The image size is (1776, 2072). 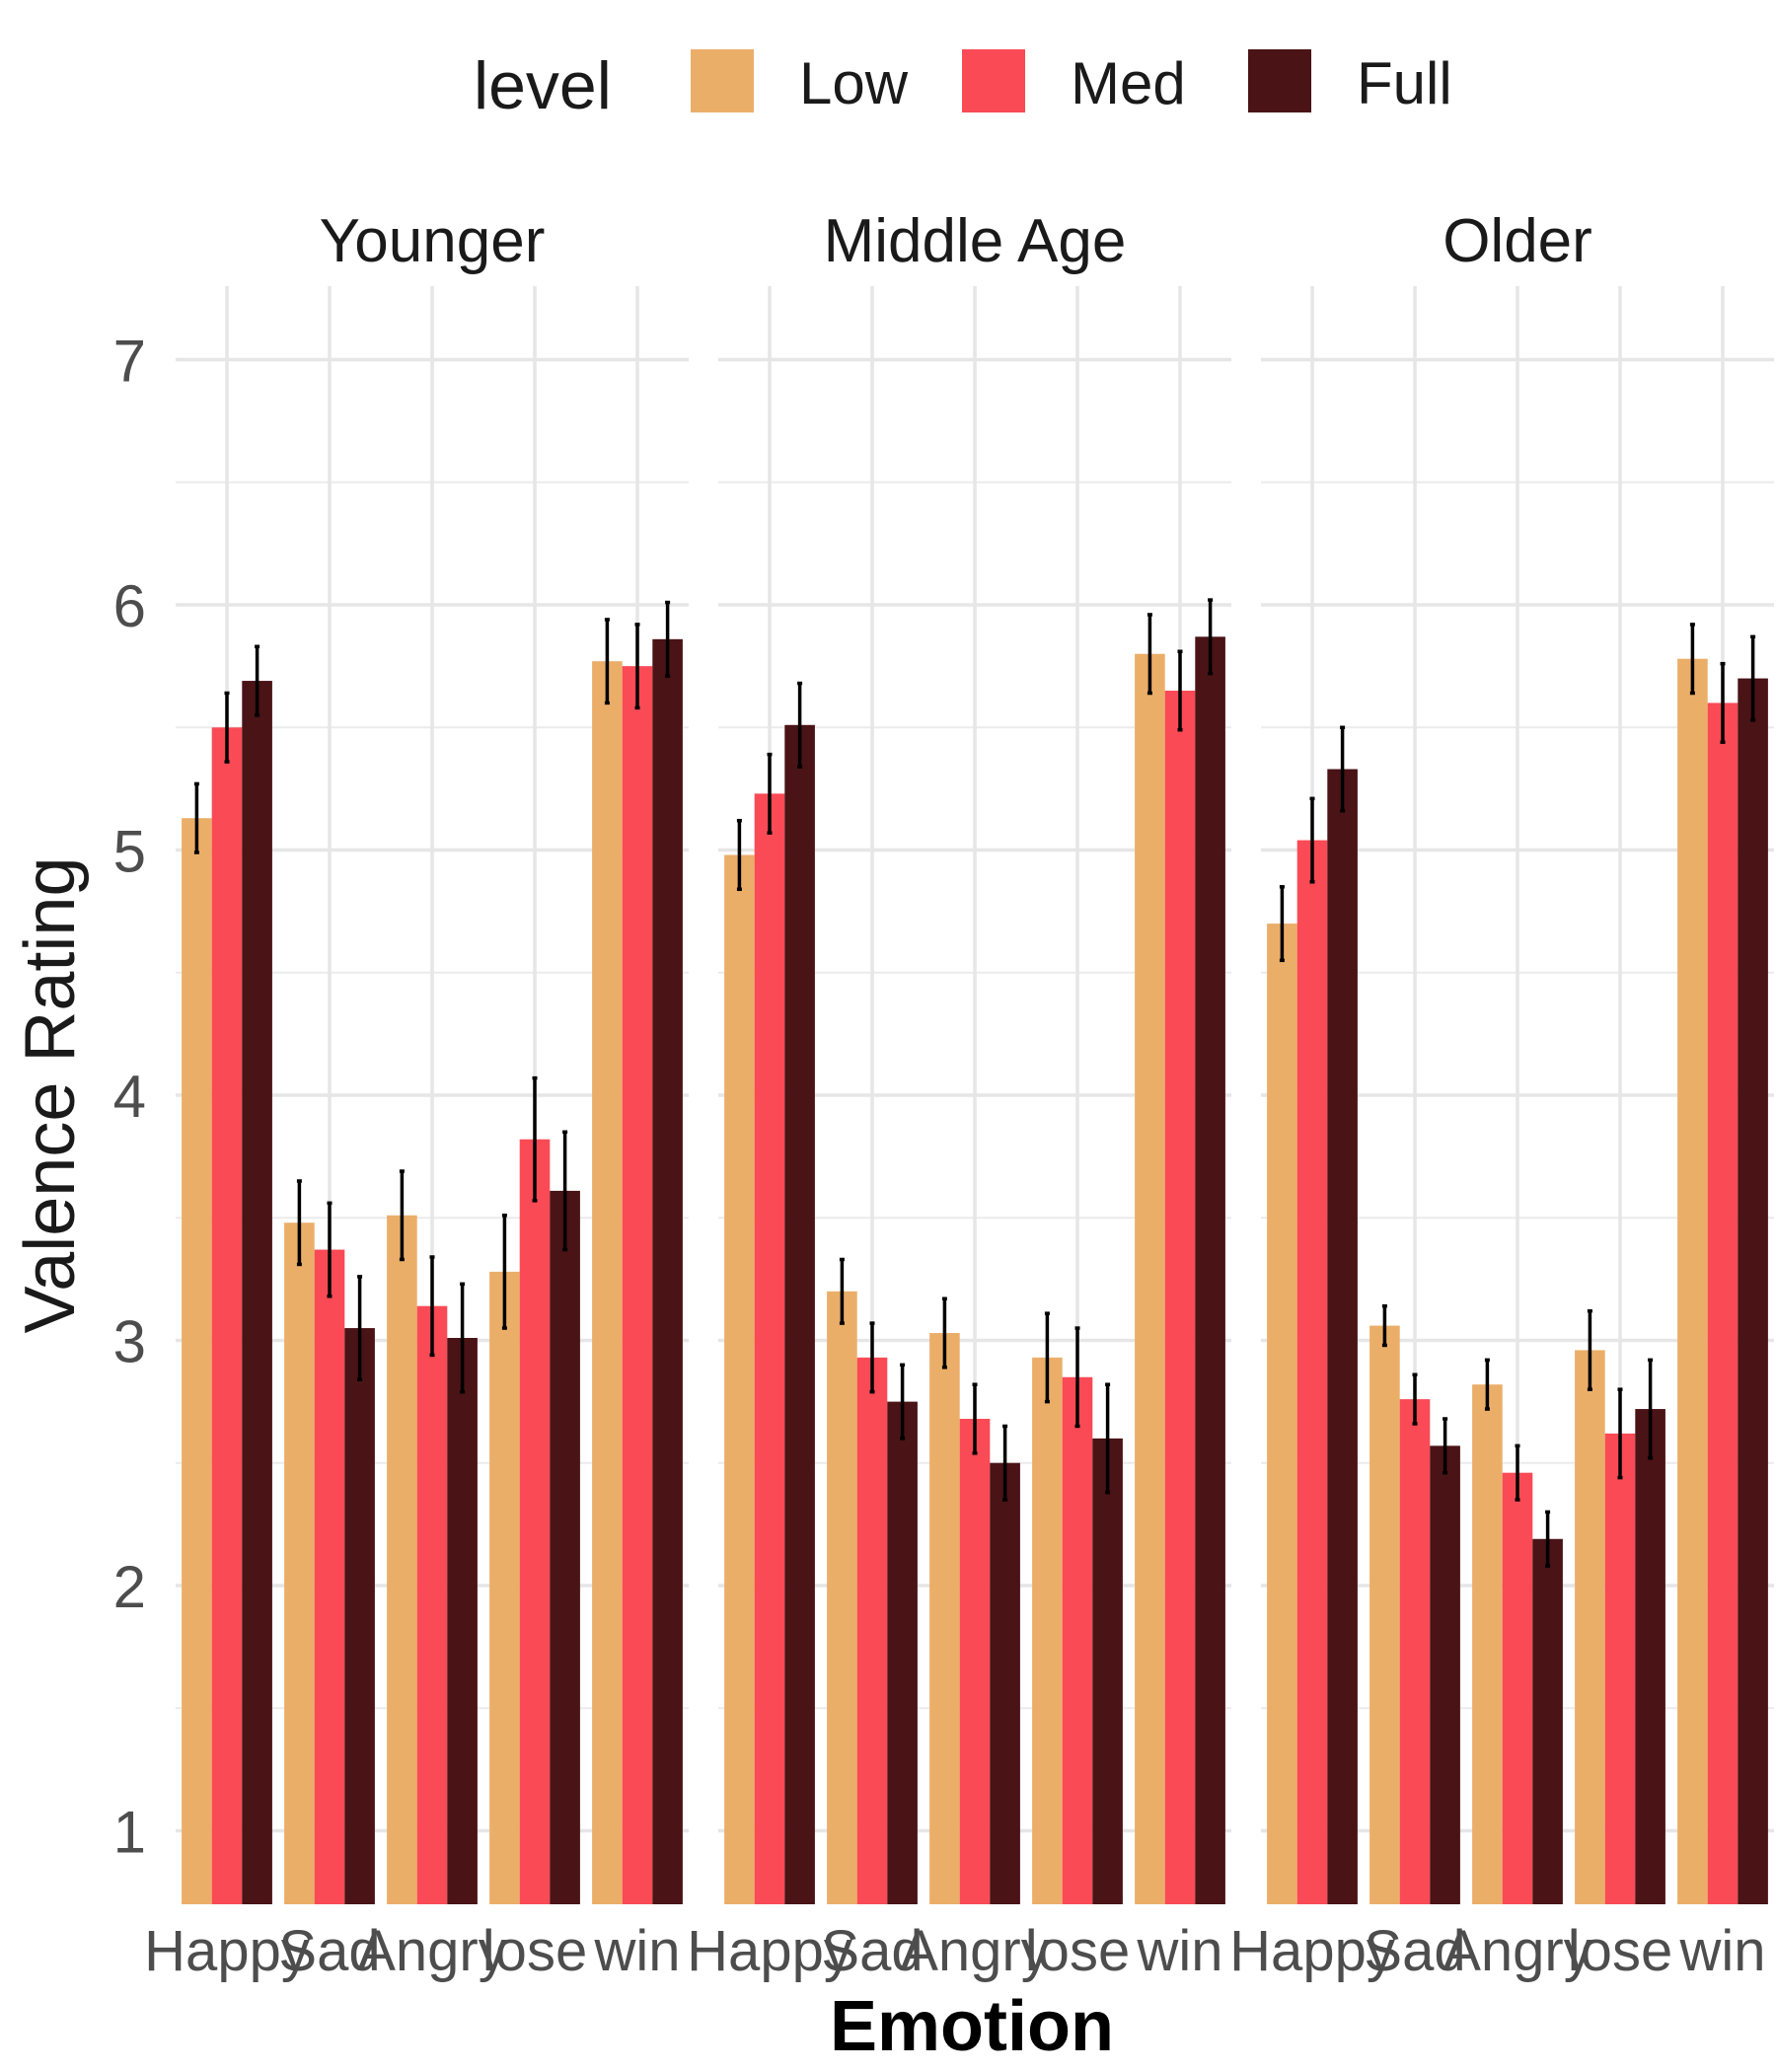 I want to click on y-axis-label: Valence Rating, so click(x=51, y=1096).